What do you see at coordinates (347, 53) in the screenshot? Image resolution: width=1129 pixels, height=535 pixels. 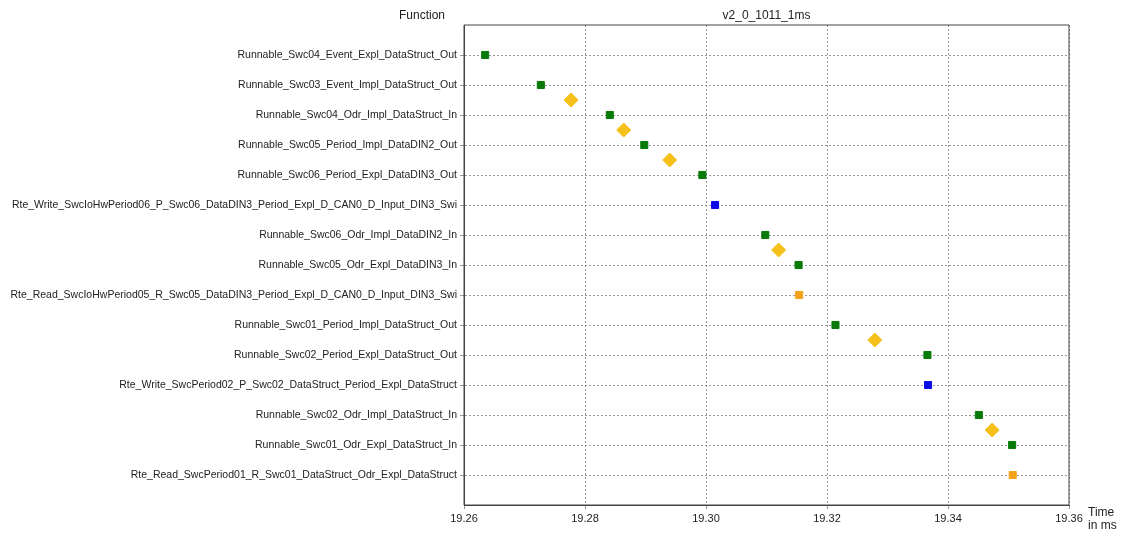 I see `y-tick-label: Runnable_Swc04_Event_Expl_DataStruct_Out` at bounding box center [347, 53].